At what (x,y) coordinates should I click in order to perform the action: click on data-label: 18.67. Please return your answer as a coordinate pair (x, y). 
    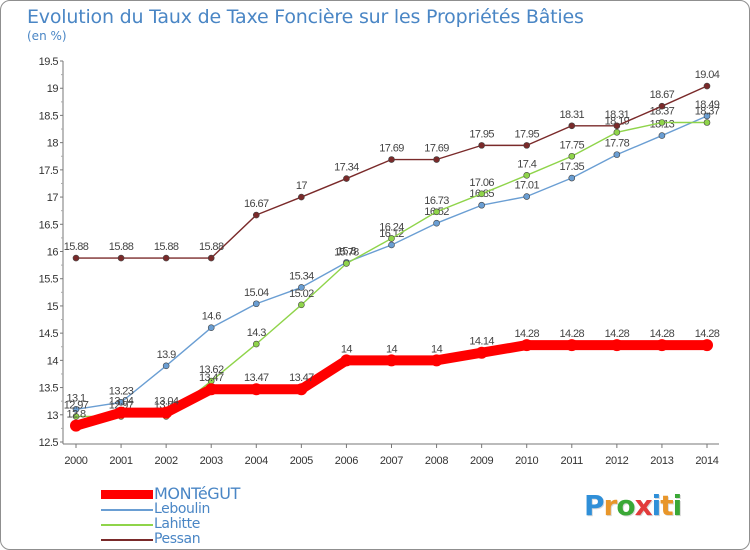
    Looking at the image, I should click on (662, 95).